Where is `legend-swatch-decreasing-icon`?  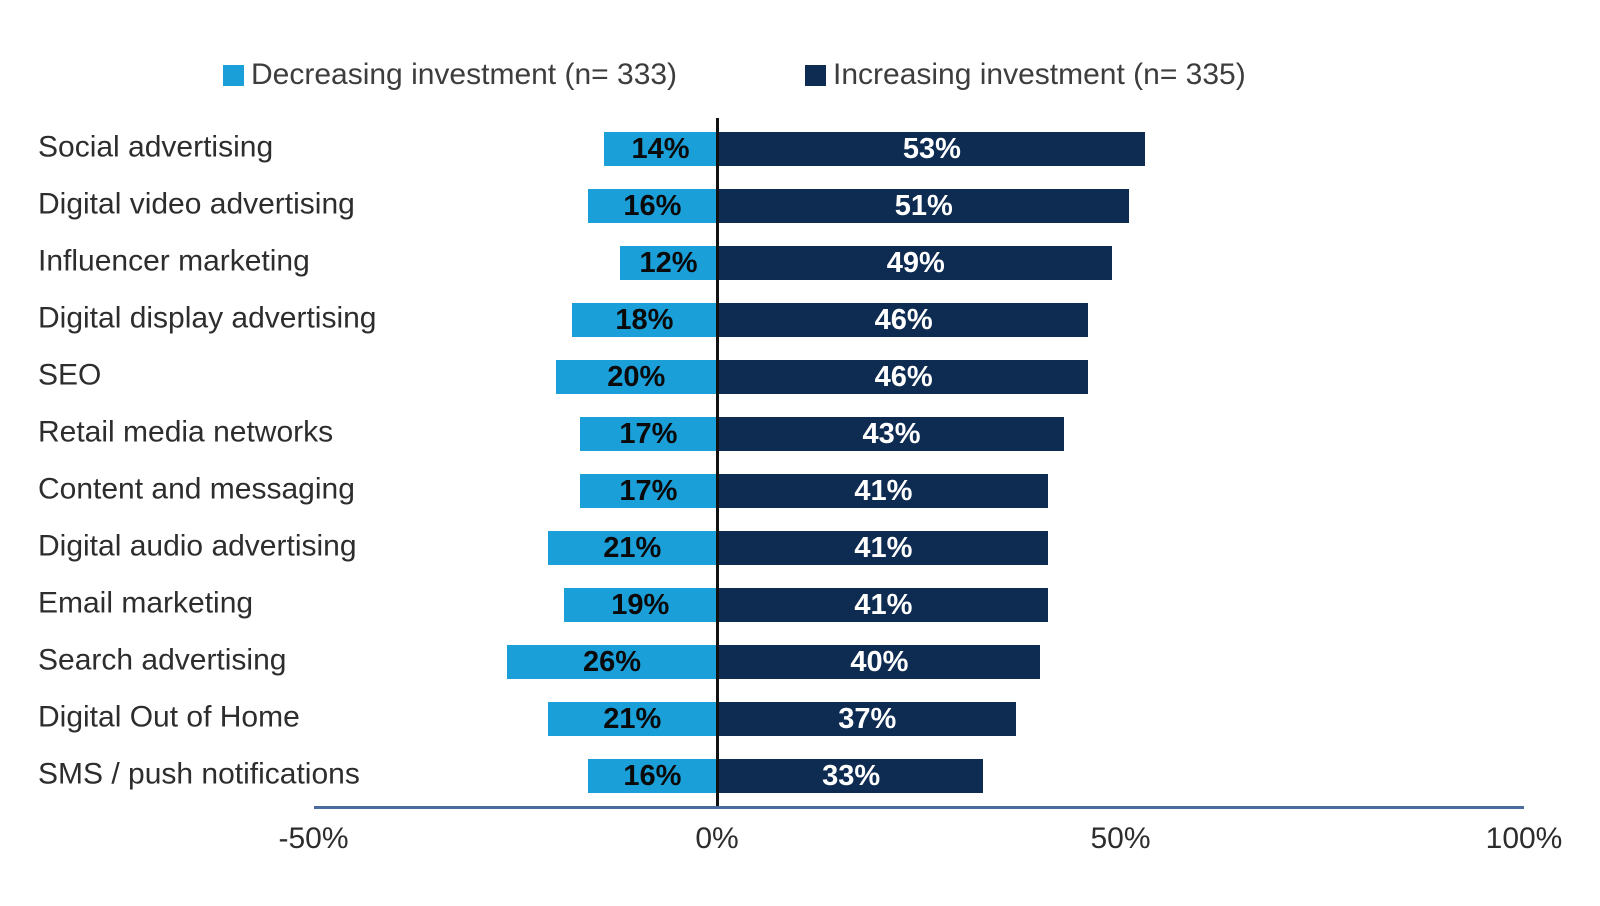
legend-swatch-decreasing-icon is located at coordinates (233, 75).